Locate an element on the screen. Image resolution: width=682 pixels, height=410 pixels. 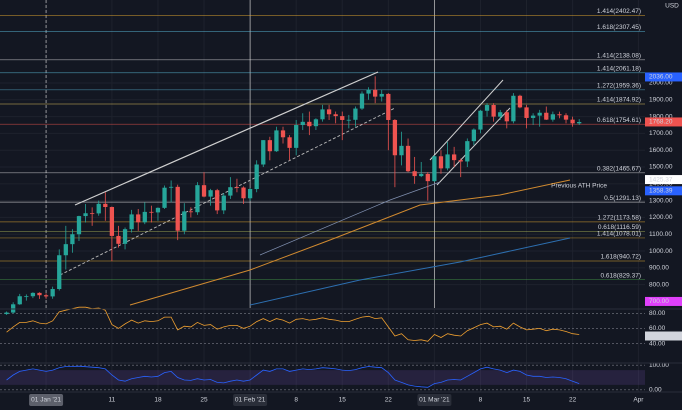
y-tick-label: 1200.00 is located at coordinates (661, 217).